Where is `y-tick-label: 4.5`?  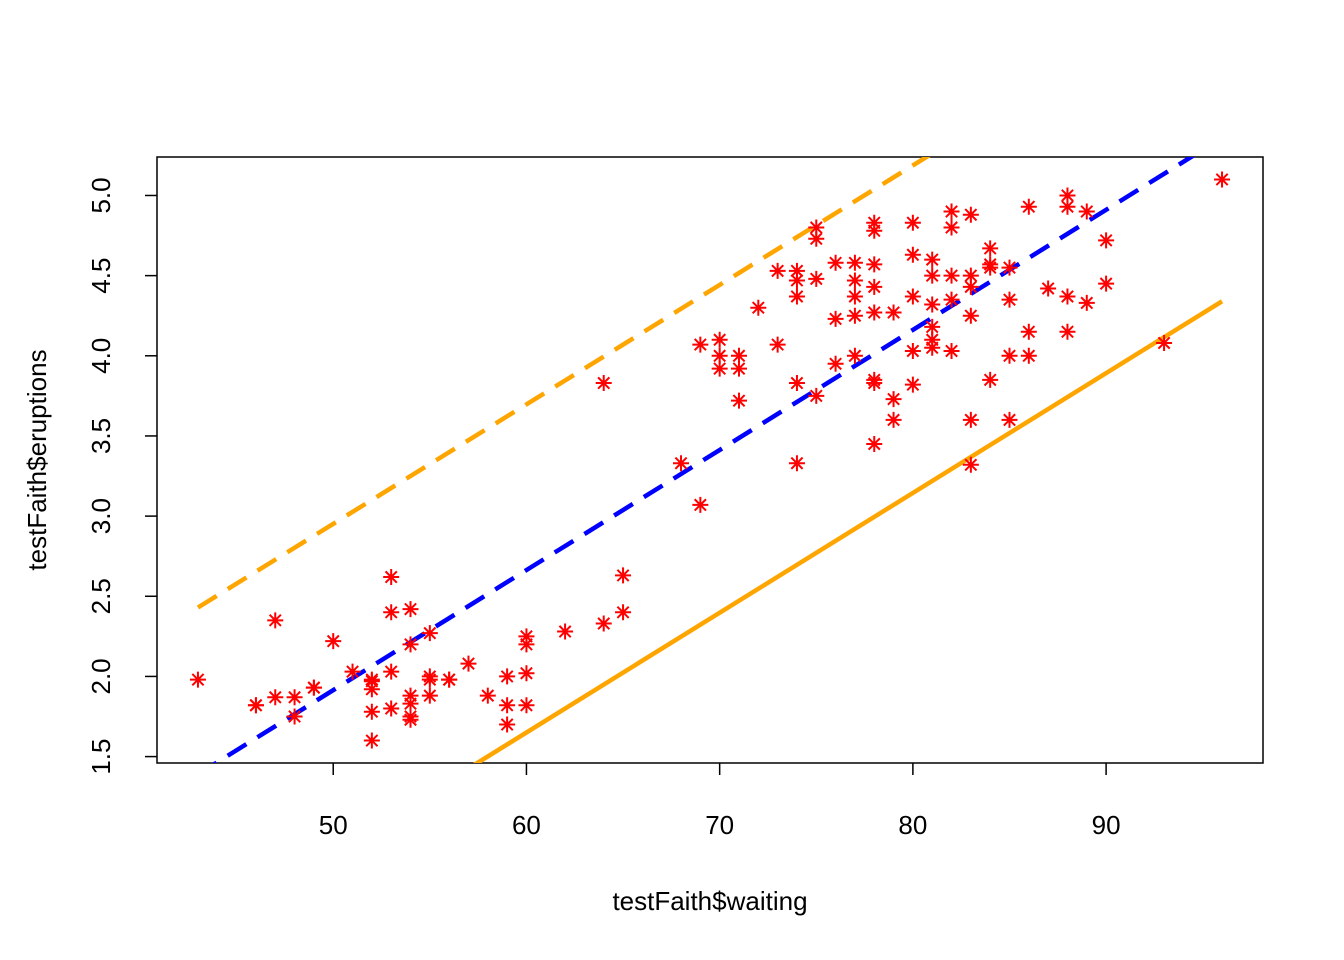
y-tick-label: 4.5 is located at coordinates (101, 276).